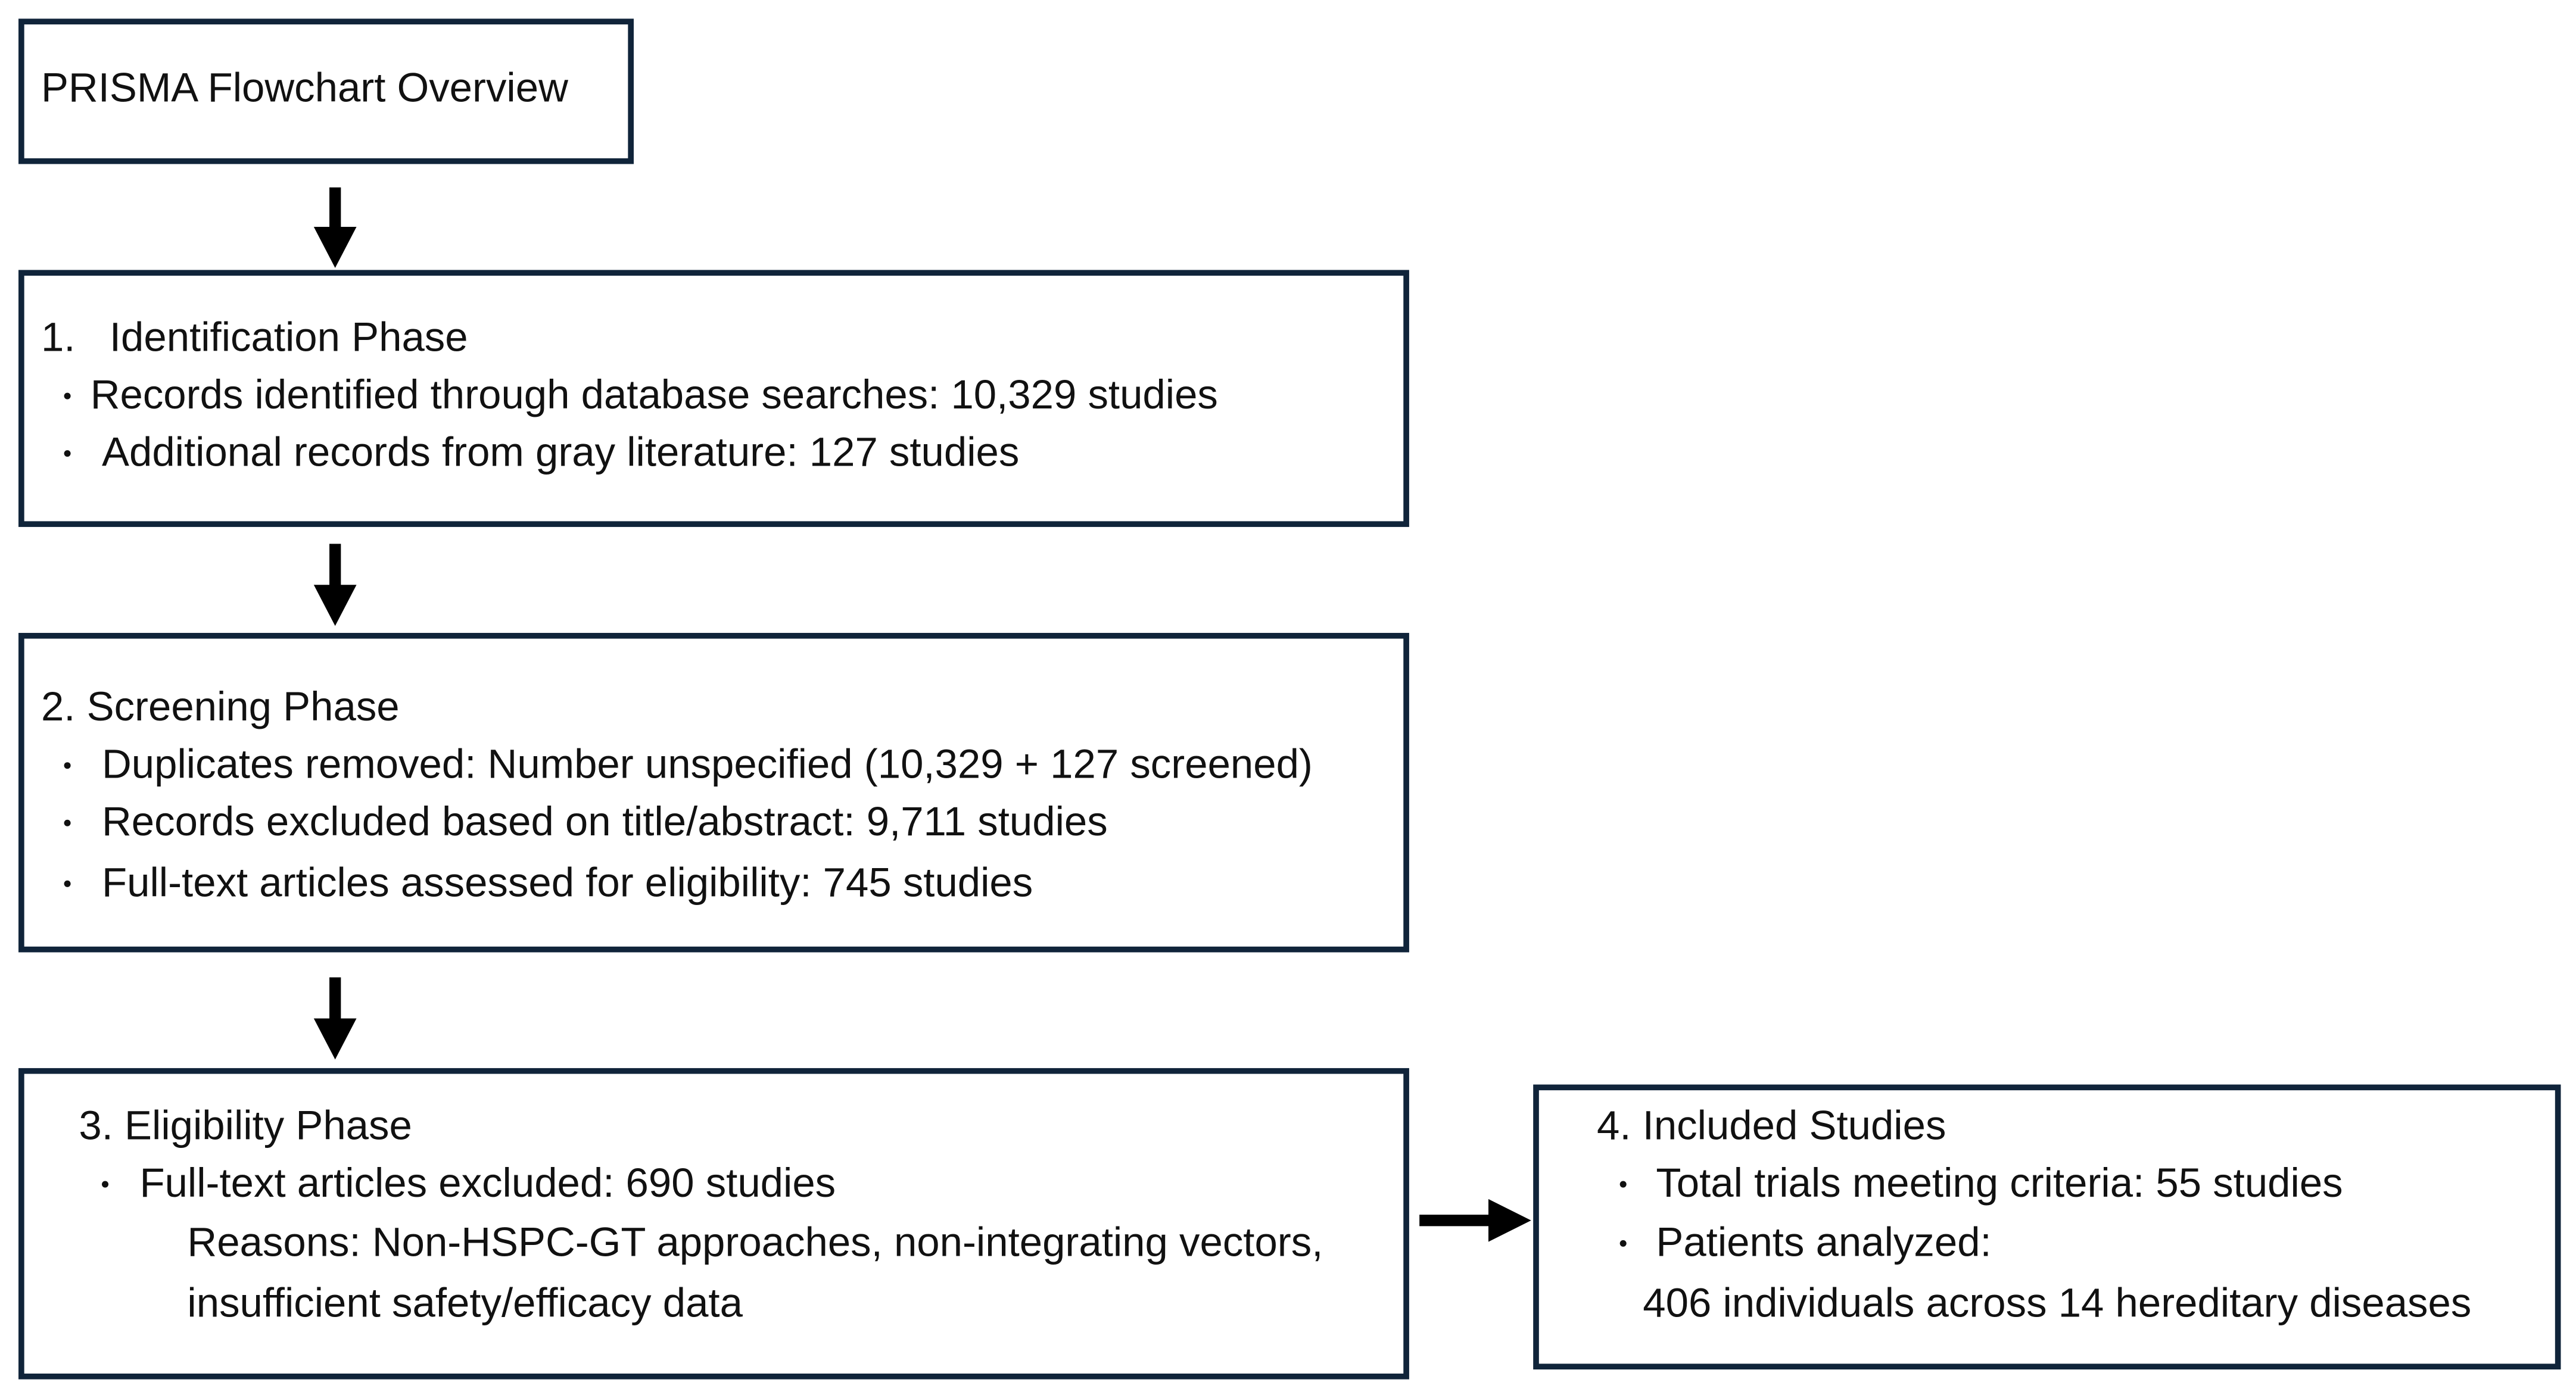 The width and height of the screenshot is (2576, 1398). Describe the element at coordinates (304, 87) in the screenshot. I see `title: PRISMA Flowchart Overview` at that location.